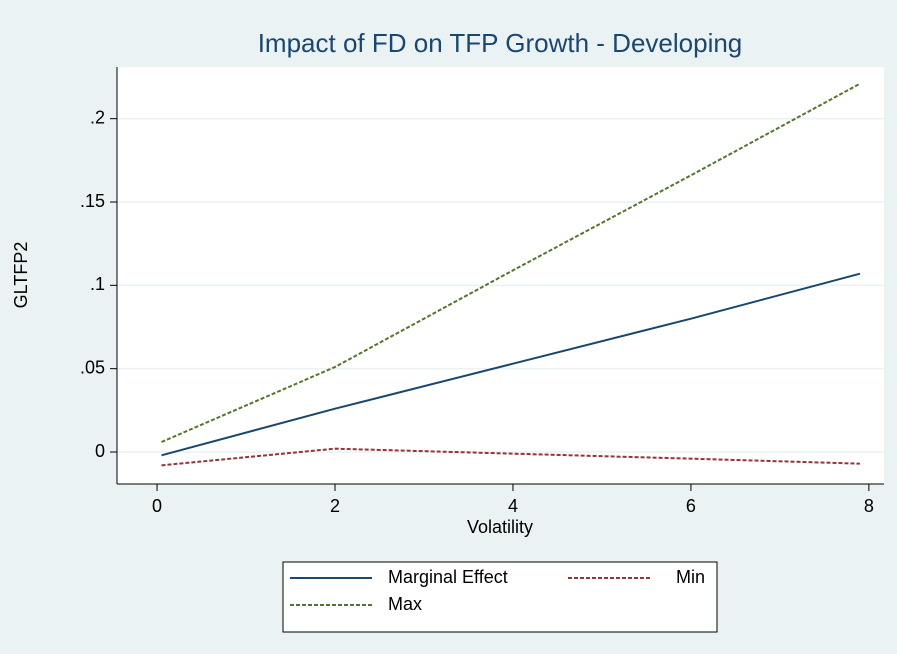 The image size is (897, 654). What do you see at coordinates (690, 577) in the screenshot?
I see `legend-label: Min` at bounding box center [690, 577].